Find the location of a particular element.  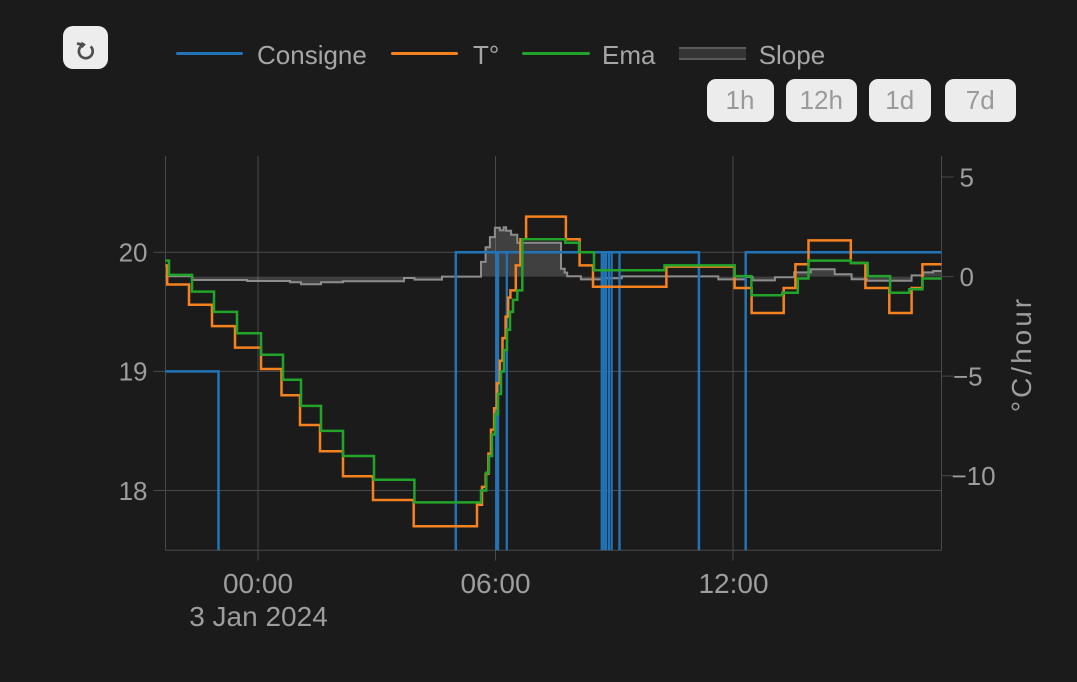

svg-text: 19 is located at coordinates (133, 372).